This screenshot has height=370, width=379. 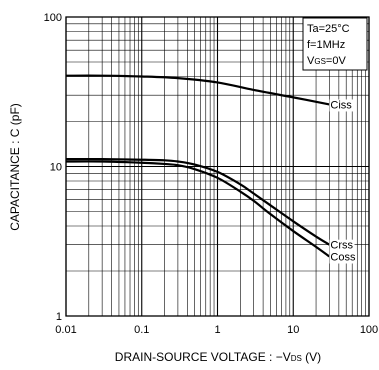 I want to click on y-tick-label: 100, so click(x=53, y=18).